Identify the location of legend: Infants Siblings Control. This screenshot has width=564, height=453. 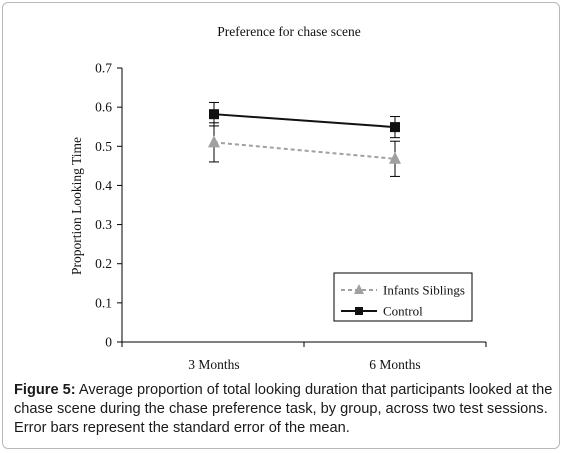
(403, 297).